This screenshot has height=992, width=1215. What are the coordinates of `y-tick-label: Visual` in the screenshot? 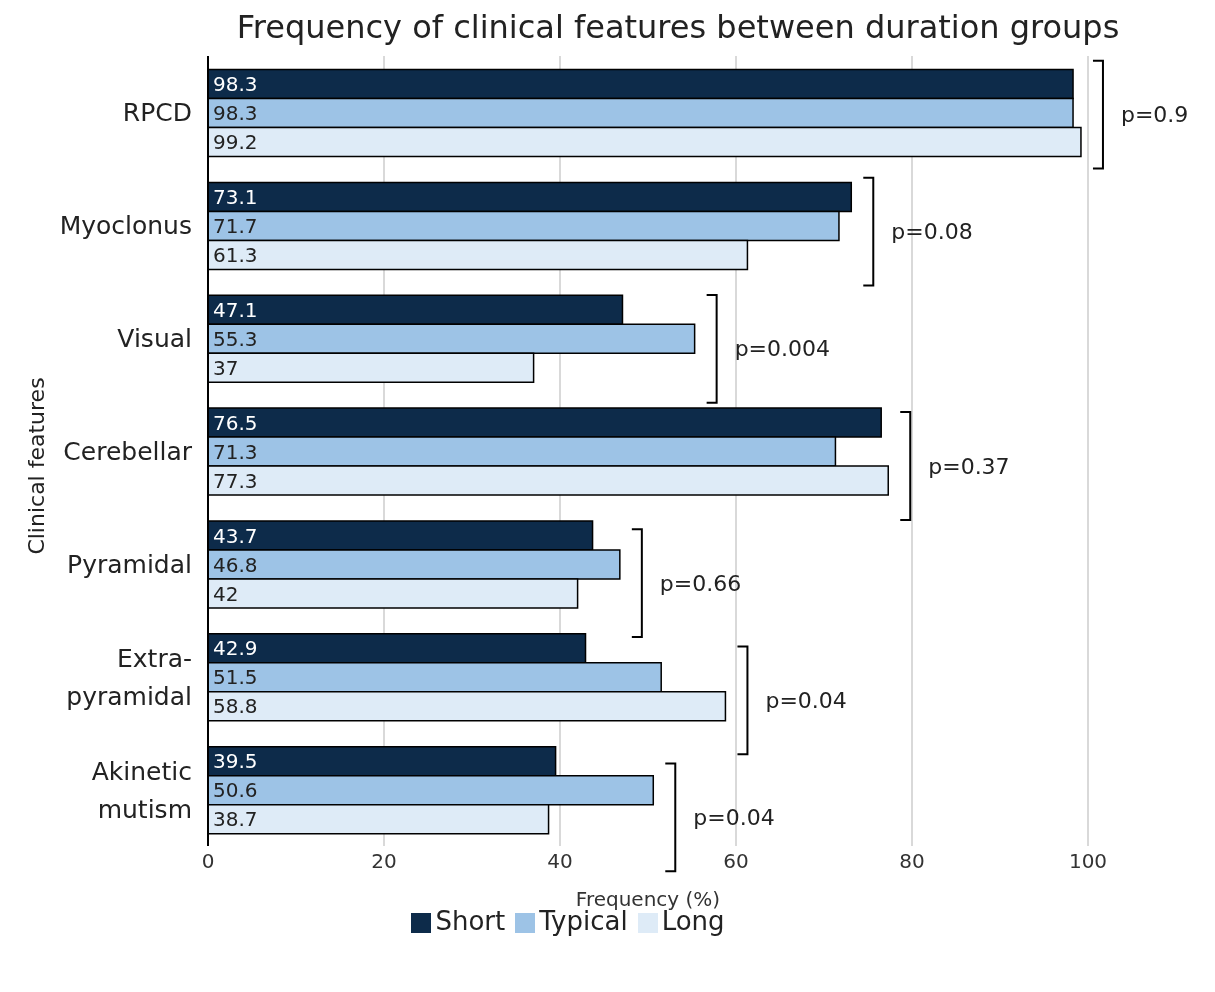 It's located at (154, 338).